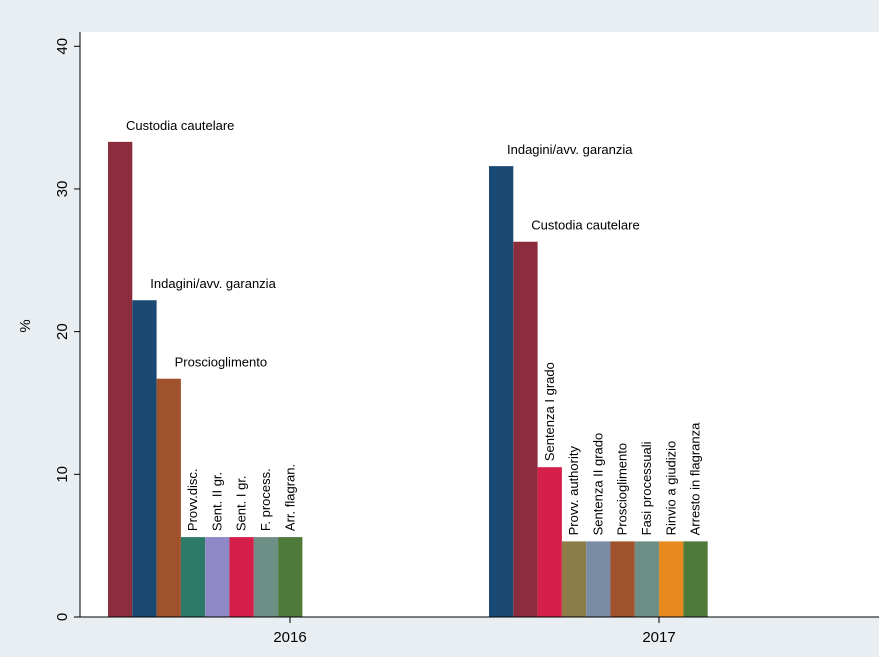 The image size is (879, 657). Describe the element at coordinates (585, 225) in the screenshot. I see `bar-label-2017-2: Custodia cautelare` at that location.